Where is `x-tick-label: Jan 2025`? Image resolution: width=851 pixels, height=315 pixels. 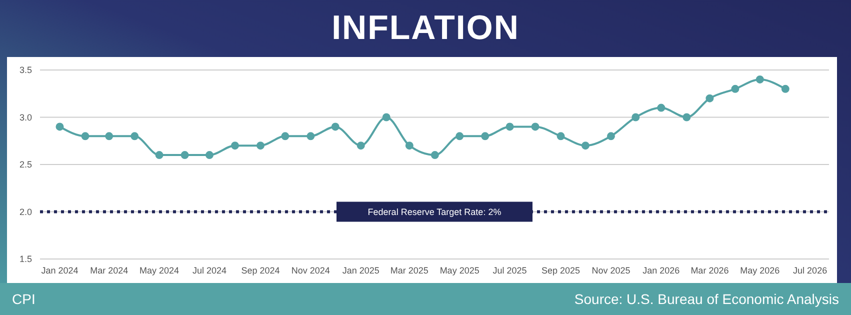
x-tick-label: Jan 2025 is located at coordinates (361, 270).